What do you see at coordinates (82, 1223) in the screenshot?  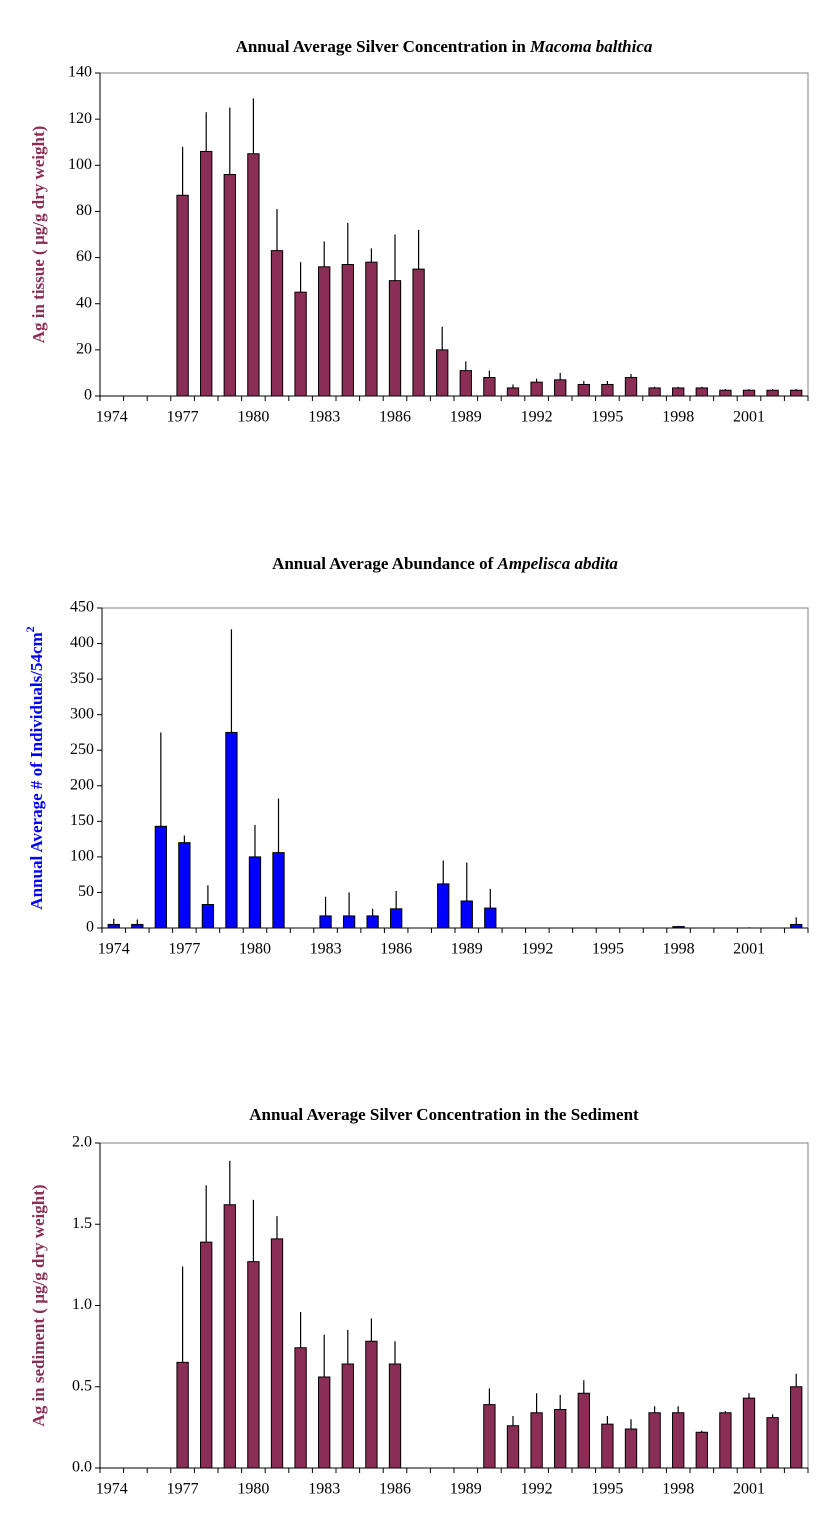 I see `y-tick-label: 1.5` at bounding box center [82, 1223].